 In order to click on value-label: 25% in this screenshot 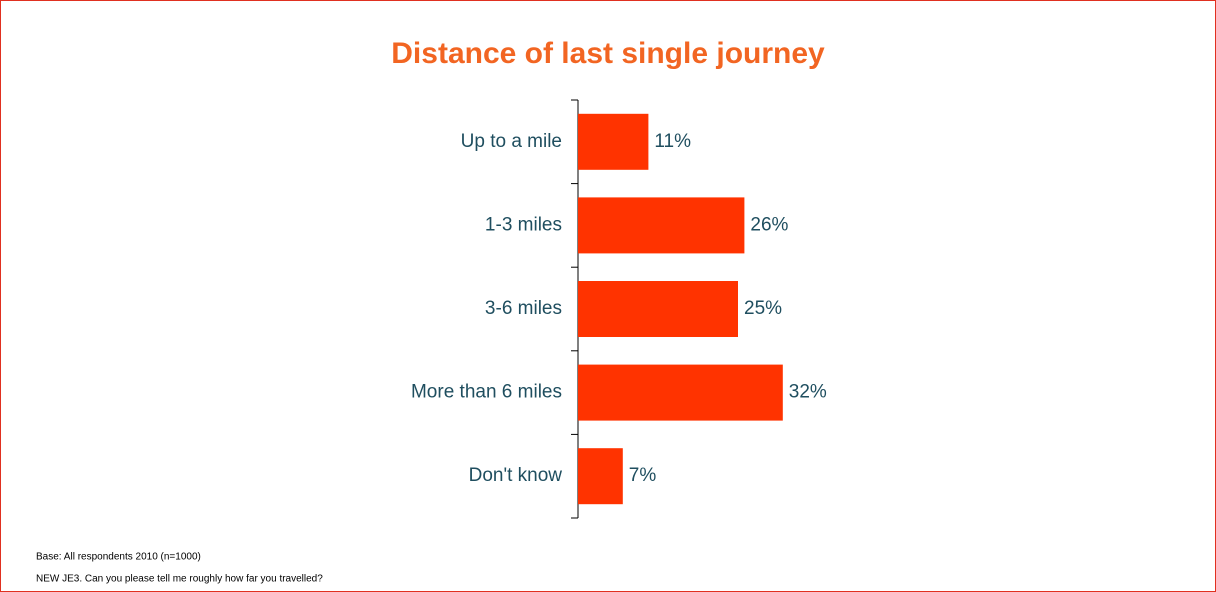, I will do `click(763, 308)`.